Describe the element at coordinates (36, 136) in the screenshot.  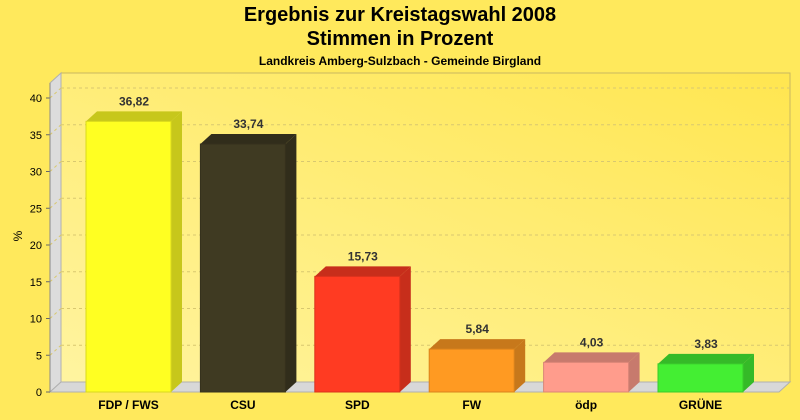
I see `y-tick-label: 35` at that location.